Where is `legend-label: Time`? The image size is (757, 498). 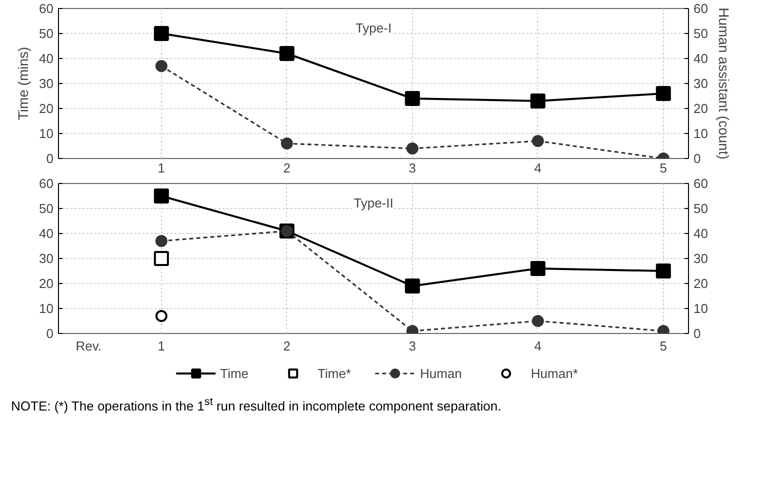 legend-label: Time is located at coordinates (234, 373).